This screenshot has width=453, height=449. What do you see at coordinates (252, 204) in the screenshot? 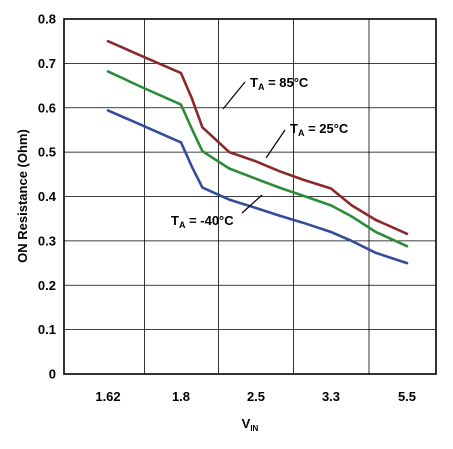
I see `annotation-leader-m40` at bounding box center [252, 204].